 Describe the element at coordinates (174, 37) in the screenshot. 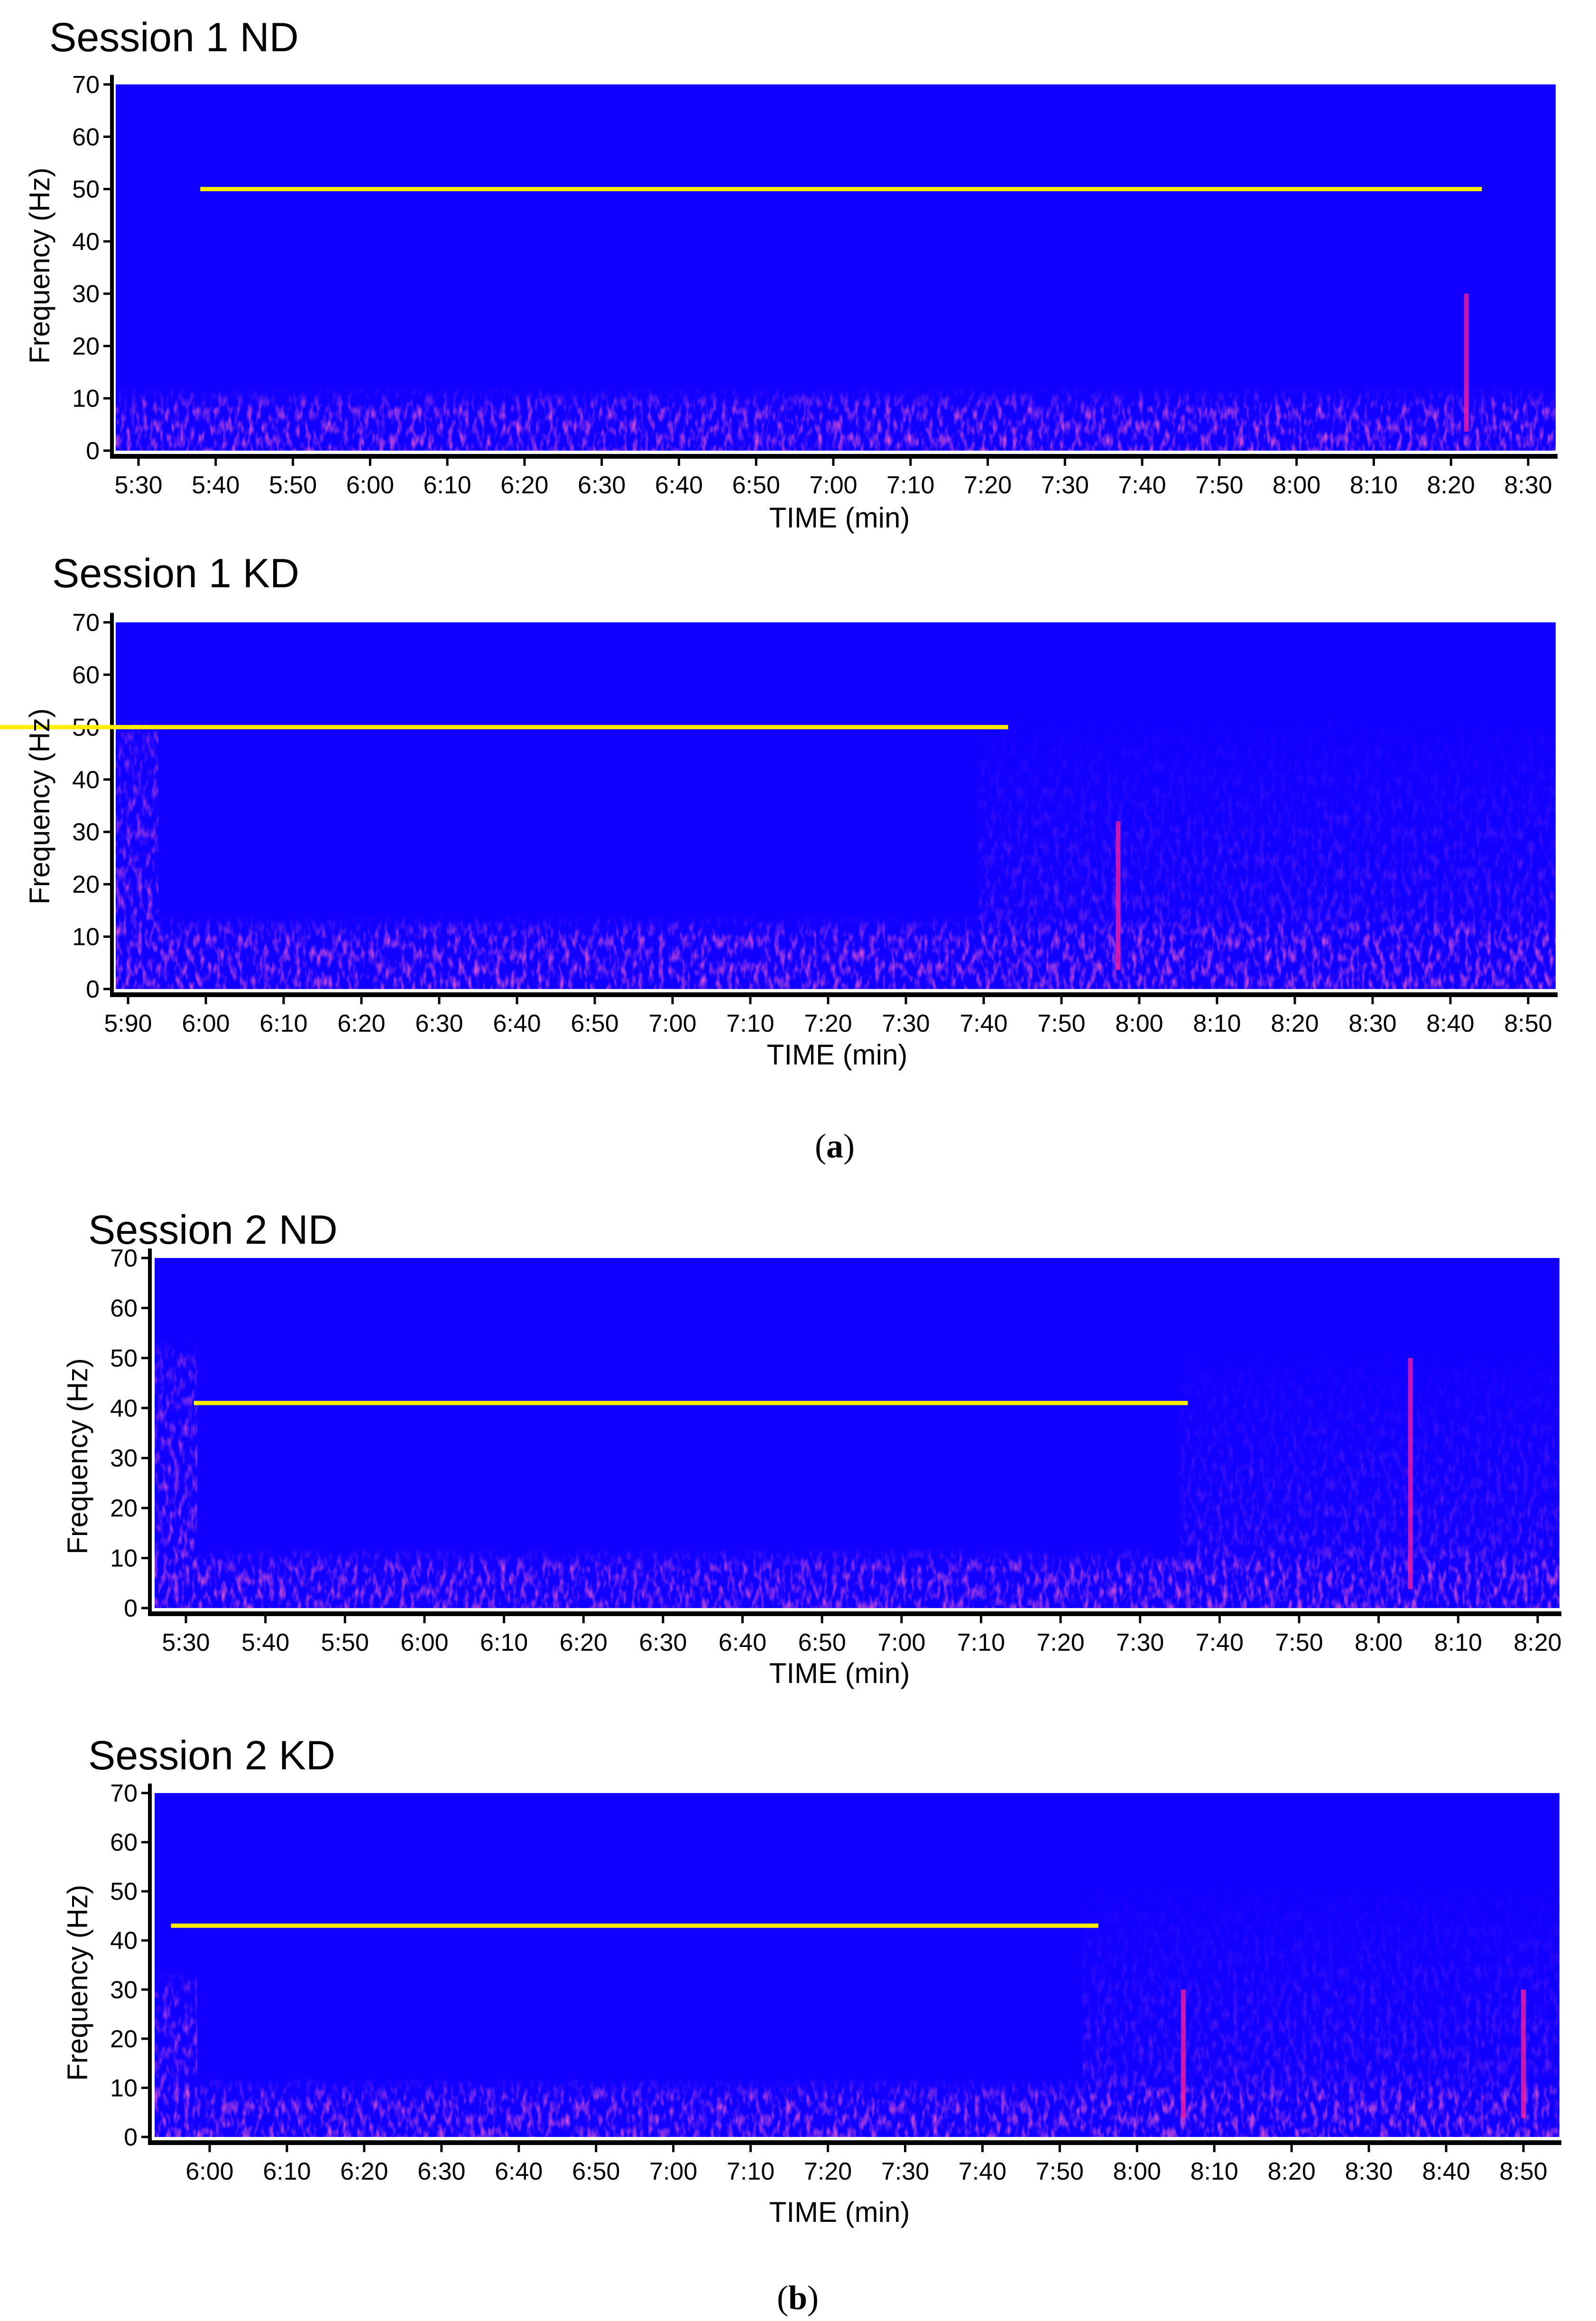

I see `chart-title: Session 1 ND` at that location.